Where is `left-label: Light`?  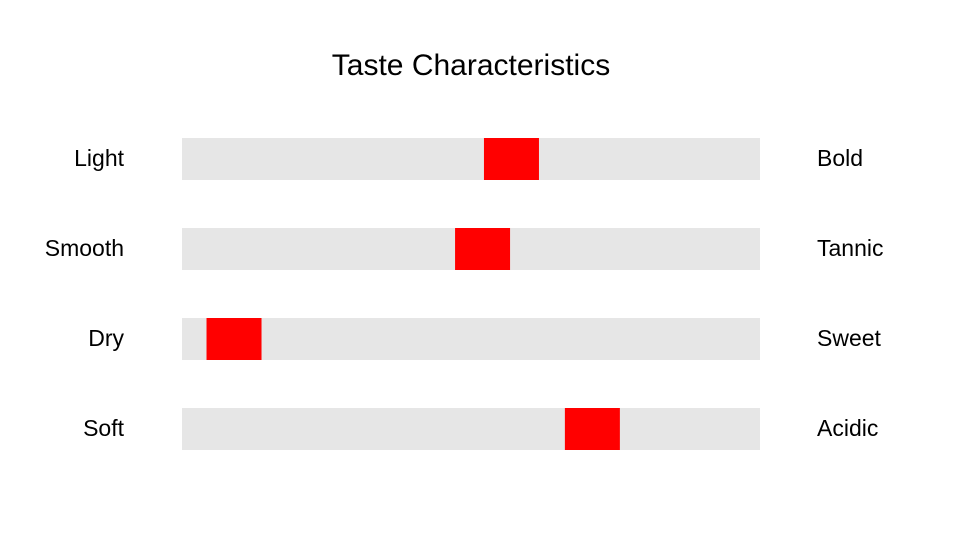
left-label: Light is located at coordinates (99, 158).